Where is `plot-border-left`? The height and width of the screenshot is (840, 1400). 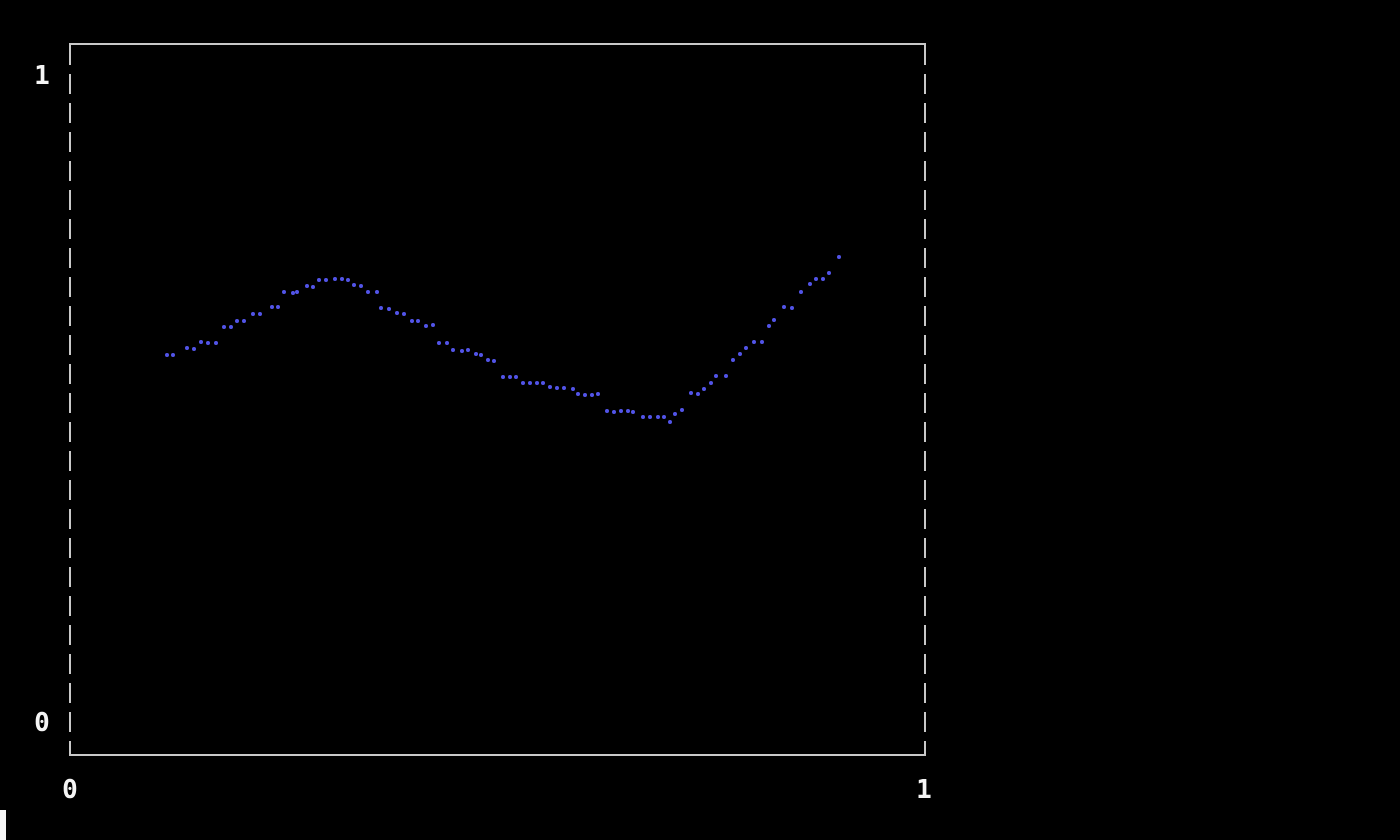 plot-border-left is located at coordinates (70, 399).